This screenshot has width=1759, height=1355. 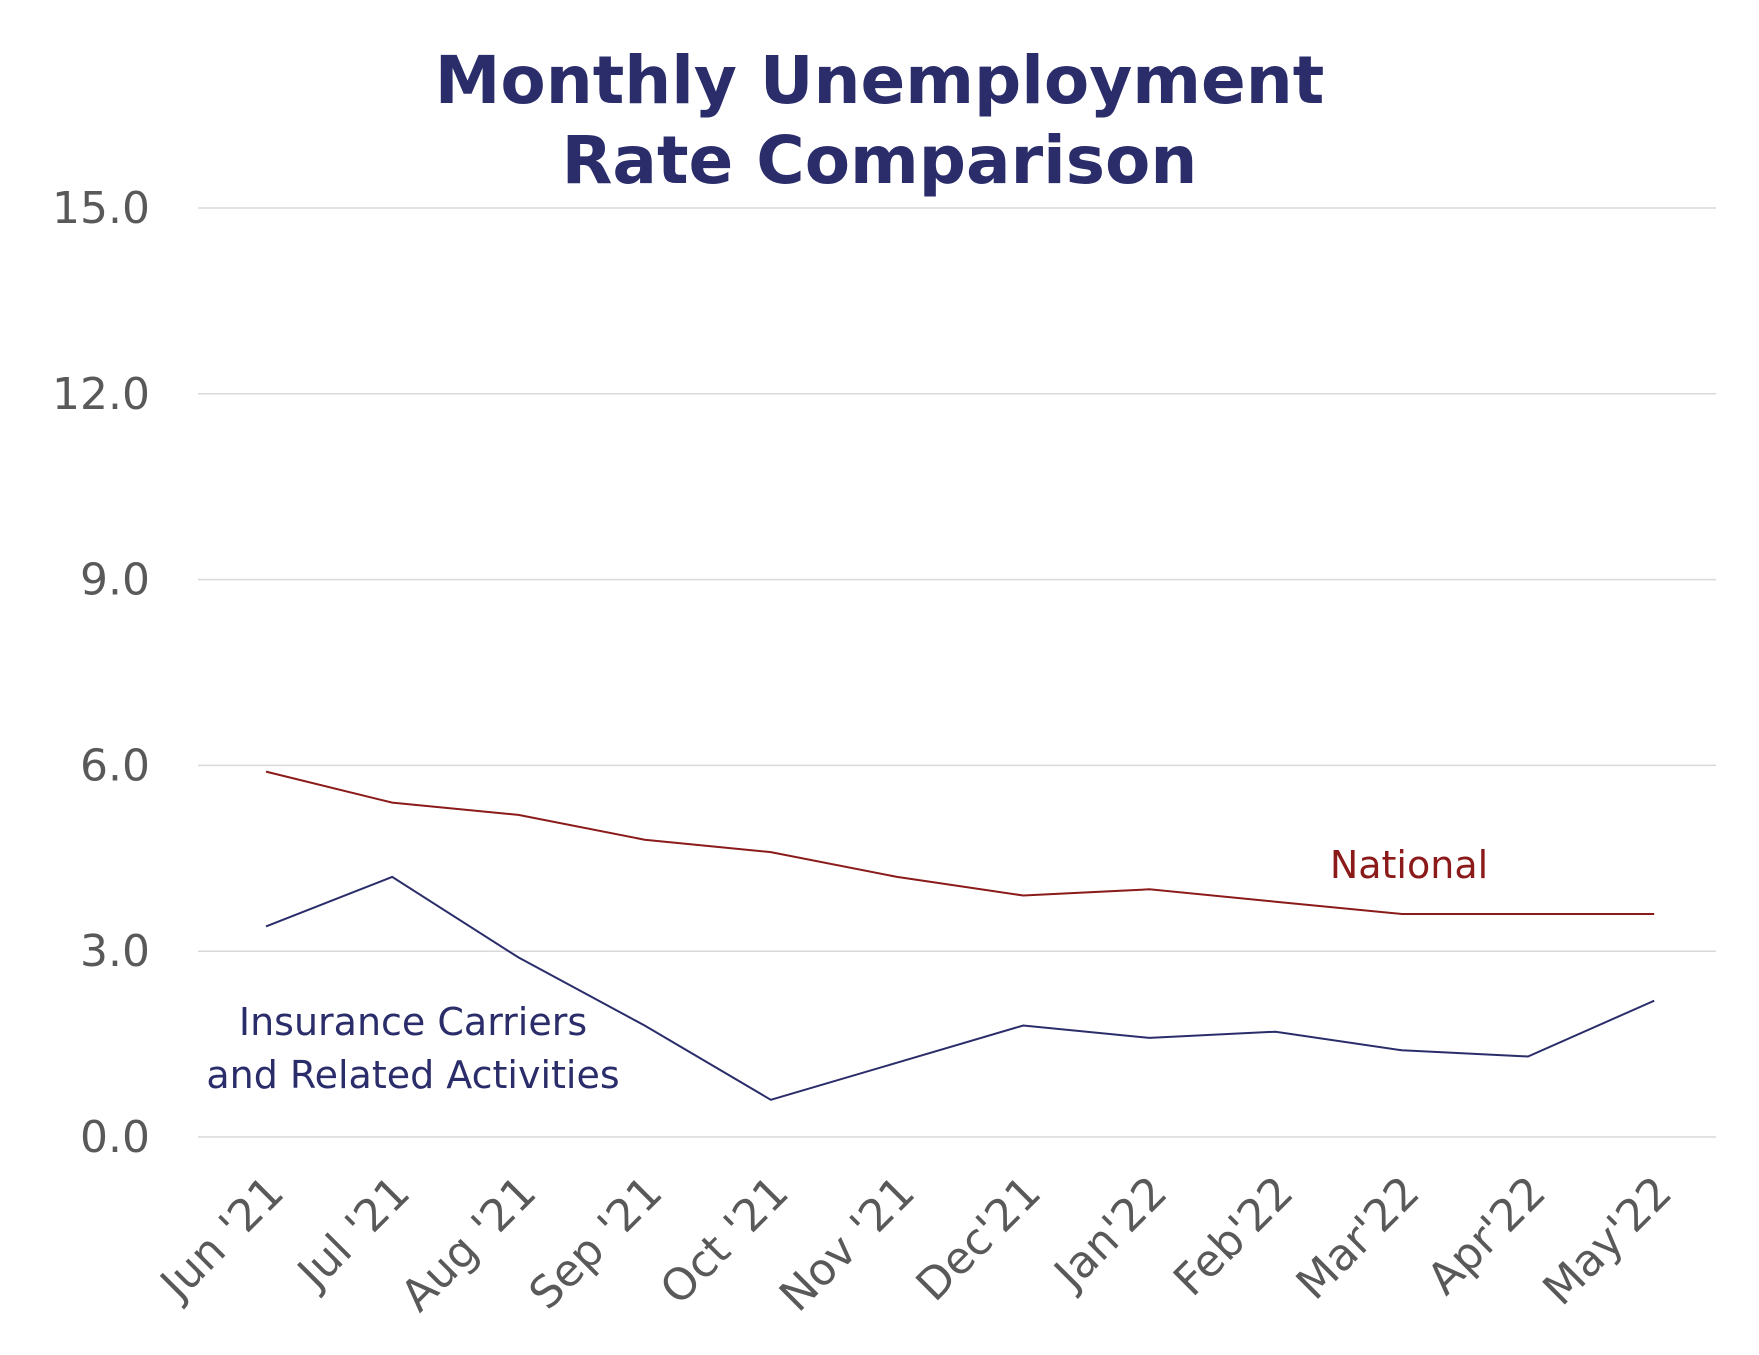 What do you see at coordinates (115, 765) in the screenshot?
I see `y-tick-label: 6.0` at bounding box center [115, 765].